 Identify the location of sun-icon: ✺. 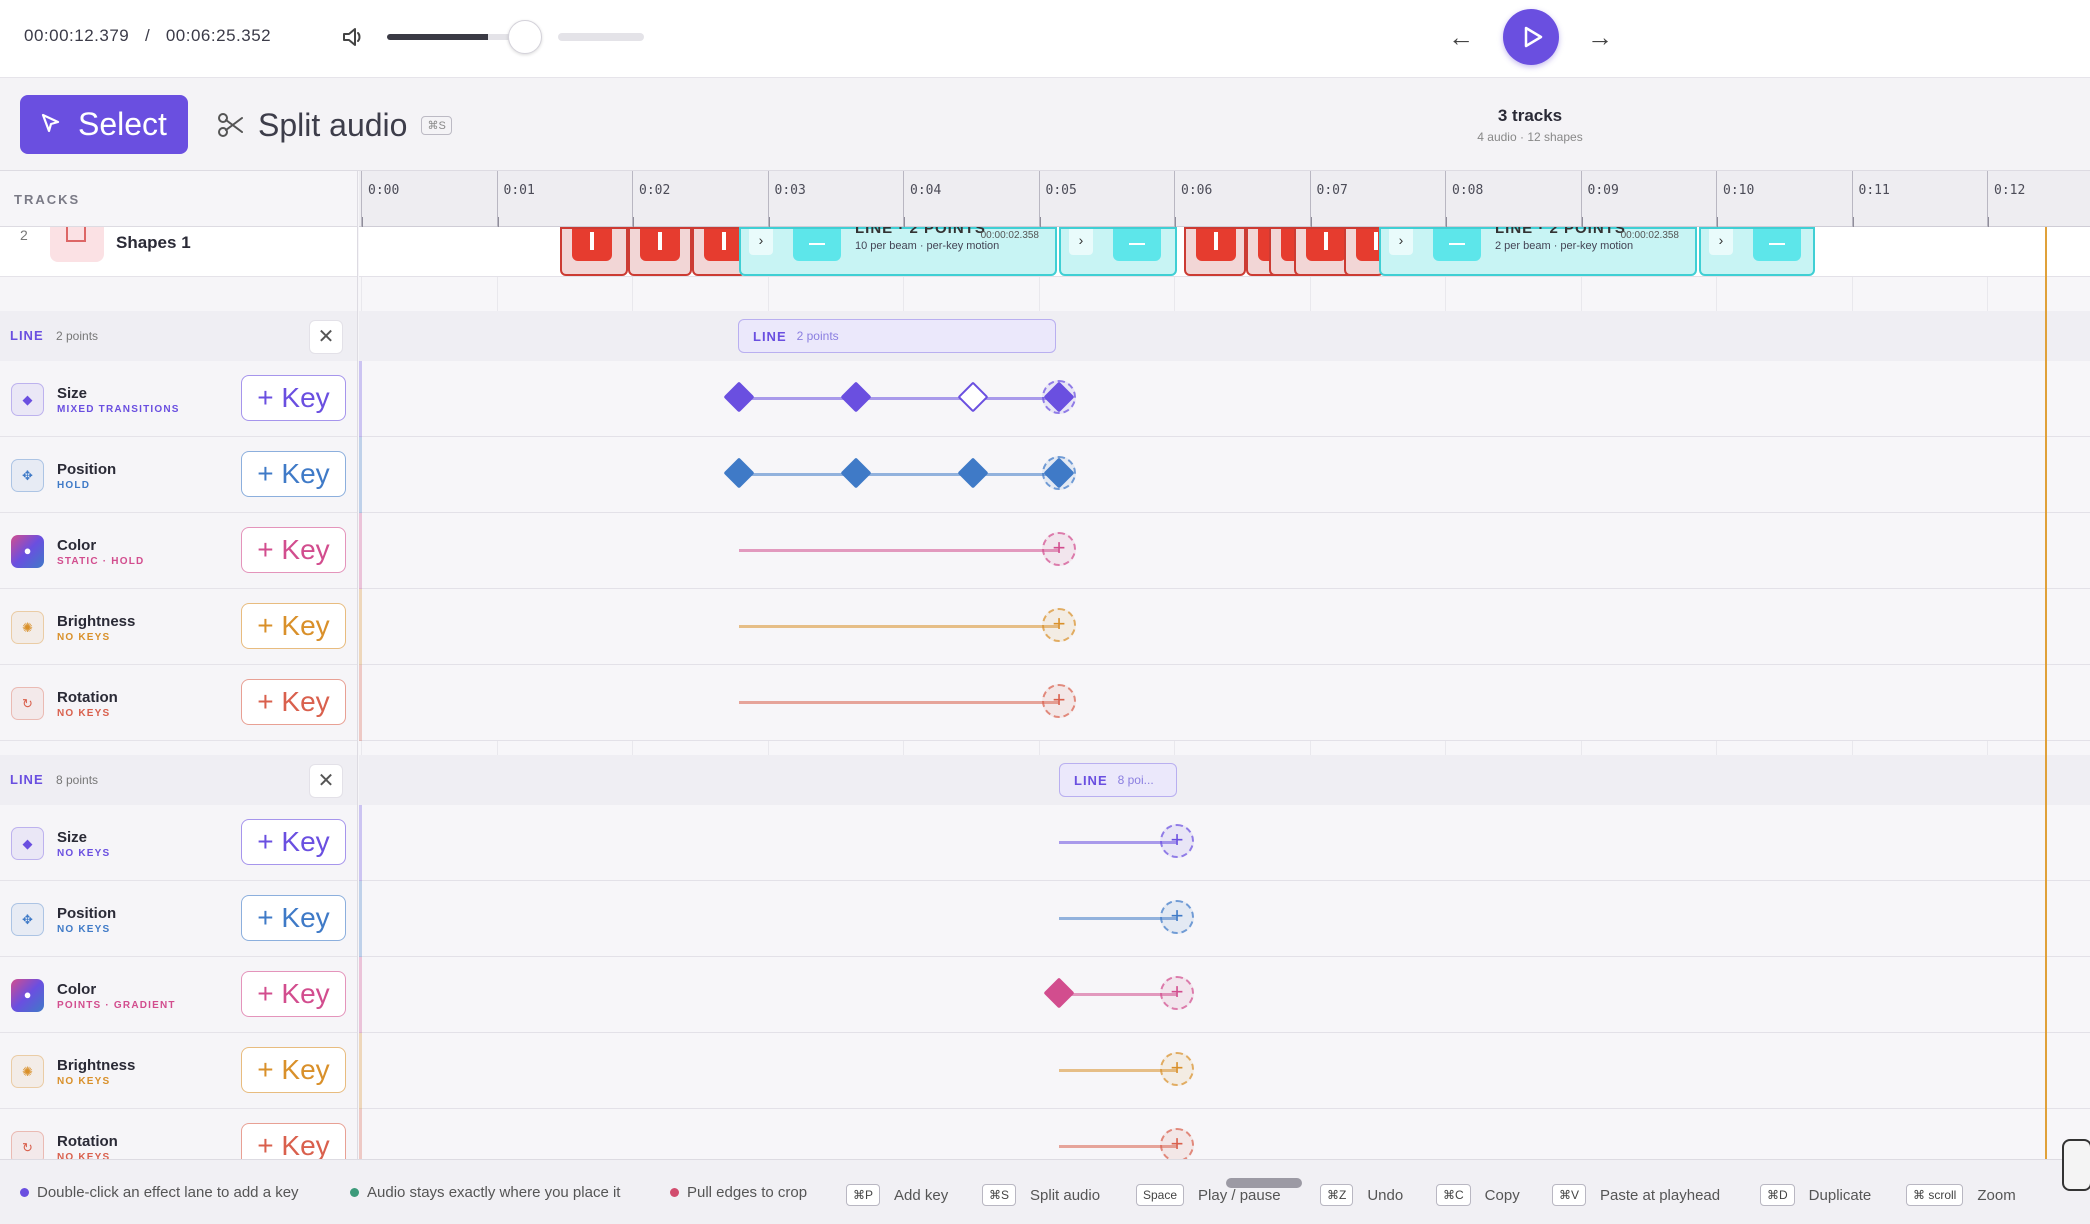
(27, 1071).